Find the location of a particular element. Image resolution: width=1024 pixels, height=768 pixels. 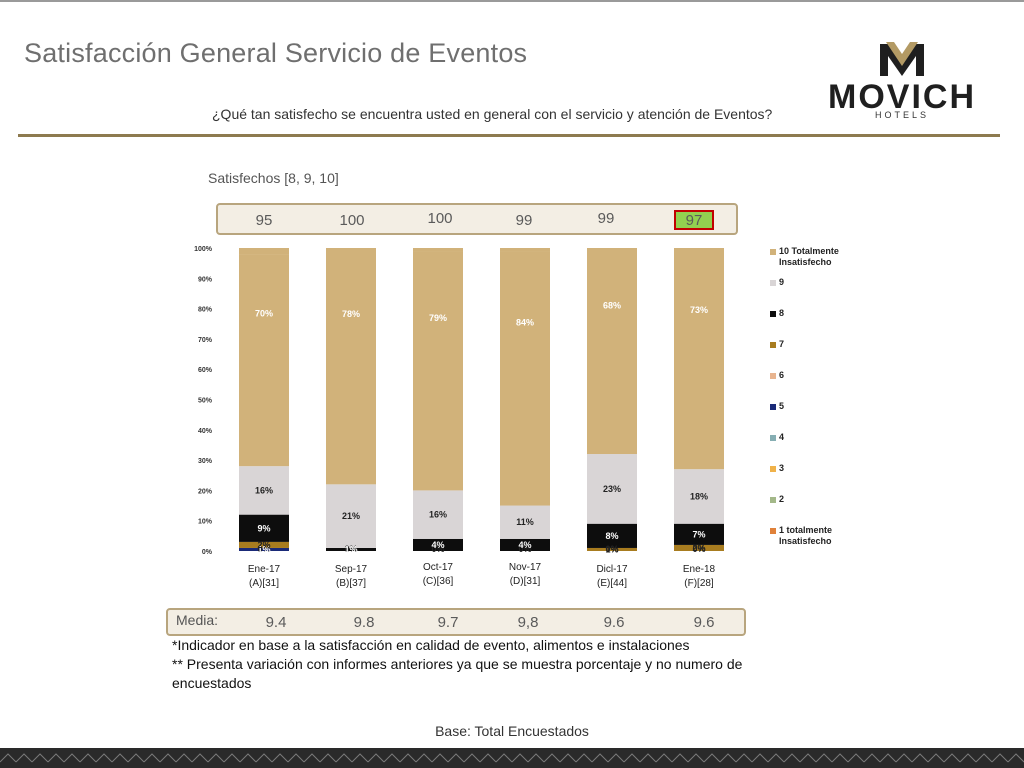

logo-subtitle: HOTELS is located at coordinates (901, 115).